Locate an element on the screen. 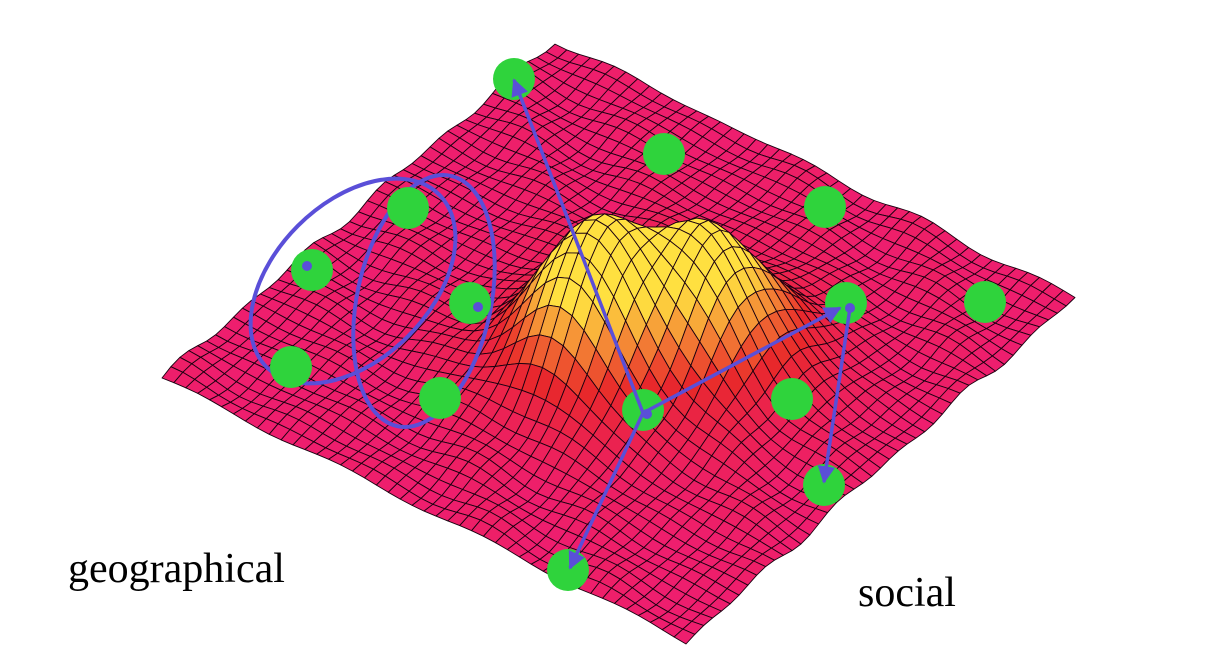 The width and height of the screenshot is (1218, 654). geographical-axis-label: geographical is located at coordinates (176, 569).